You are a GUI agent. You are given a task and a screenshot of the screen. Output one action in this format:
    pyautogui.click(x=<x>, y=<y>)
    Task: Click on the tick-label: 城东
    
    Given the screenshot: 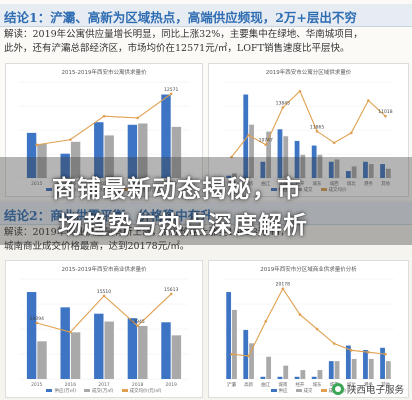 What is the action you would take?
    pyautogui.click(x=317, y=183)
    